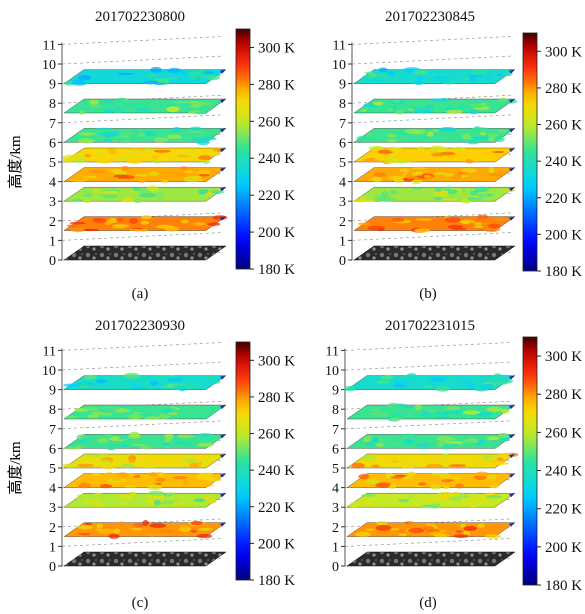 This screenshot has height=614, width=585. What do you see at coordinates (563, 162) in the screenshot?
I see `colorbar-tick-label: 240 K` at bounding box center [563, 162].